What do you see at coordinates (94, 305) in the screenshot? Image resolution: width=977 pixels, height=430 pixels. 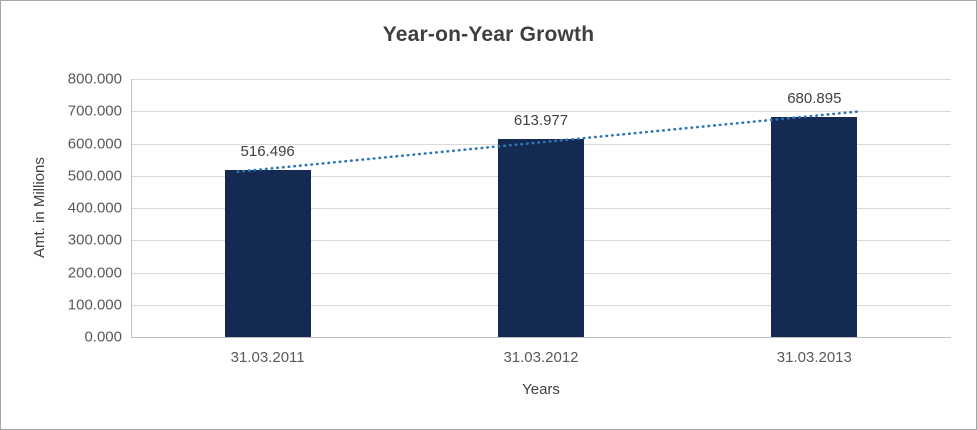 I see `y-tick-label: 100.000` at bounding box center [94, 305].